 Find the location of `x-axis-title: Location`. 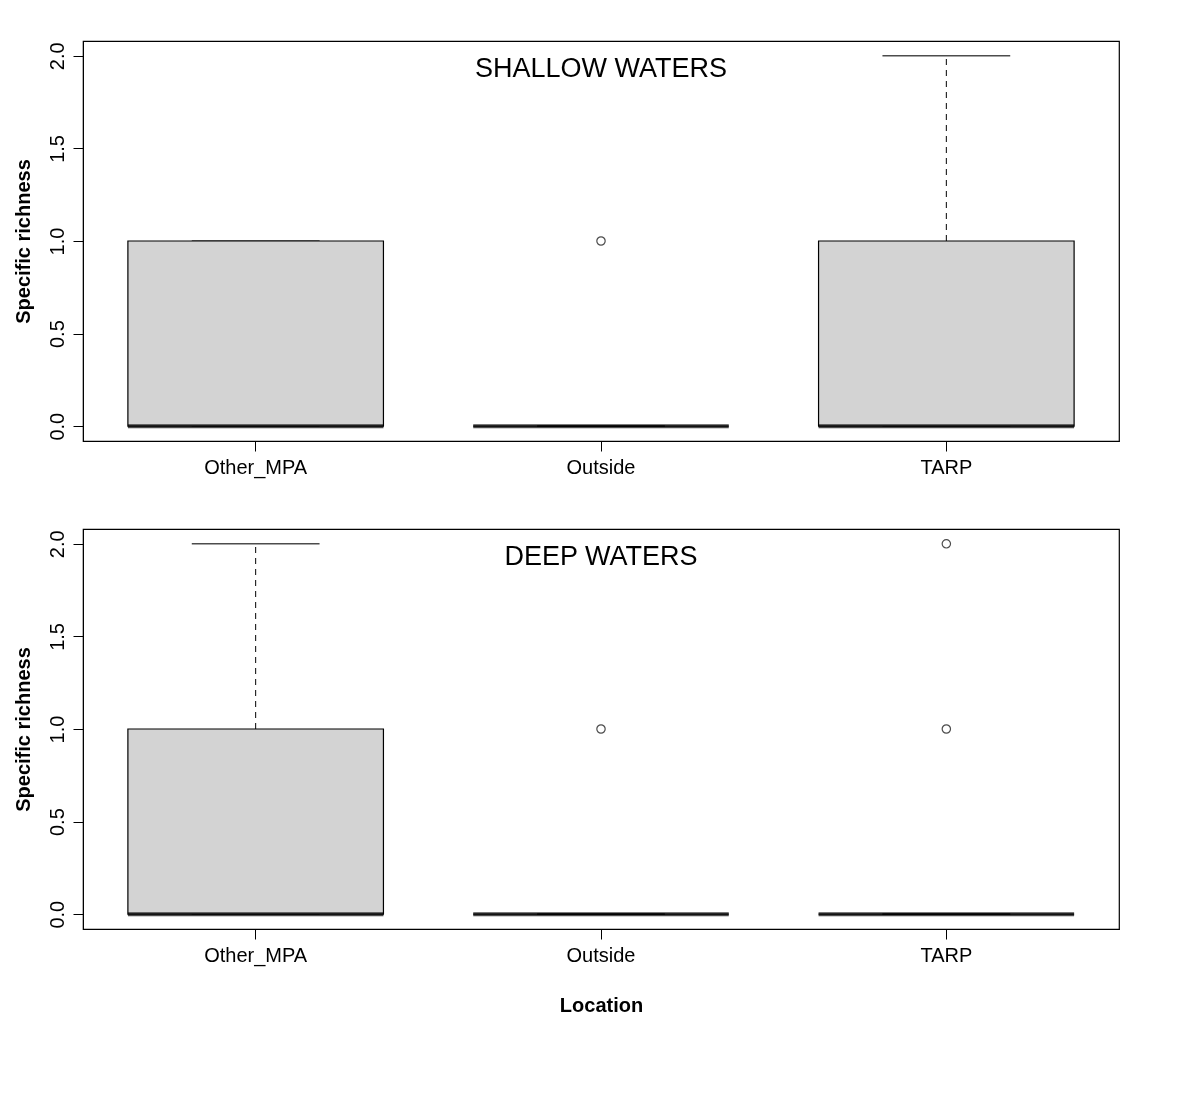

x-axis-title: Location is located at coordinates (601, 1004).